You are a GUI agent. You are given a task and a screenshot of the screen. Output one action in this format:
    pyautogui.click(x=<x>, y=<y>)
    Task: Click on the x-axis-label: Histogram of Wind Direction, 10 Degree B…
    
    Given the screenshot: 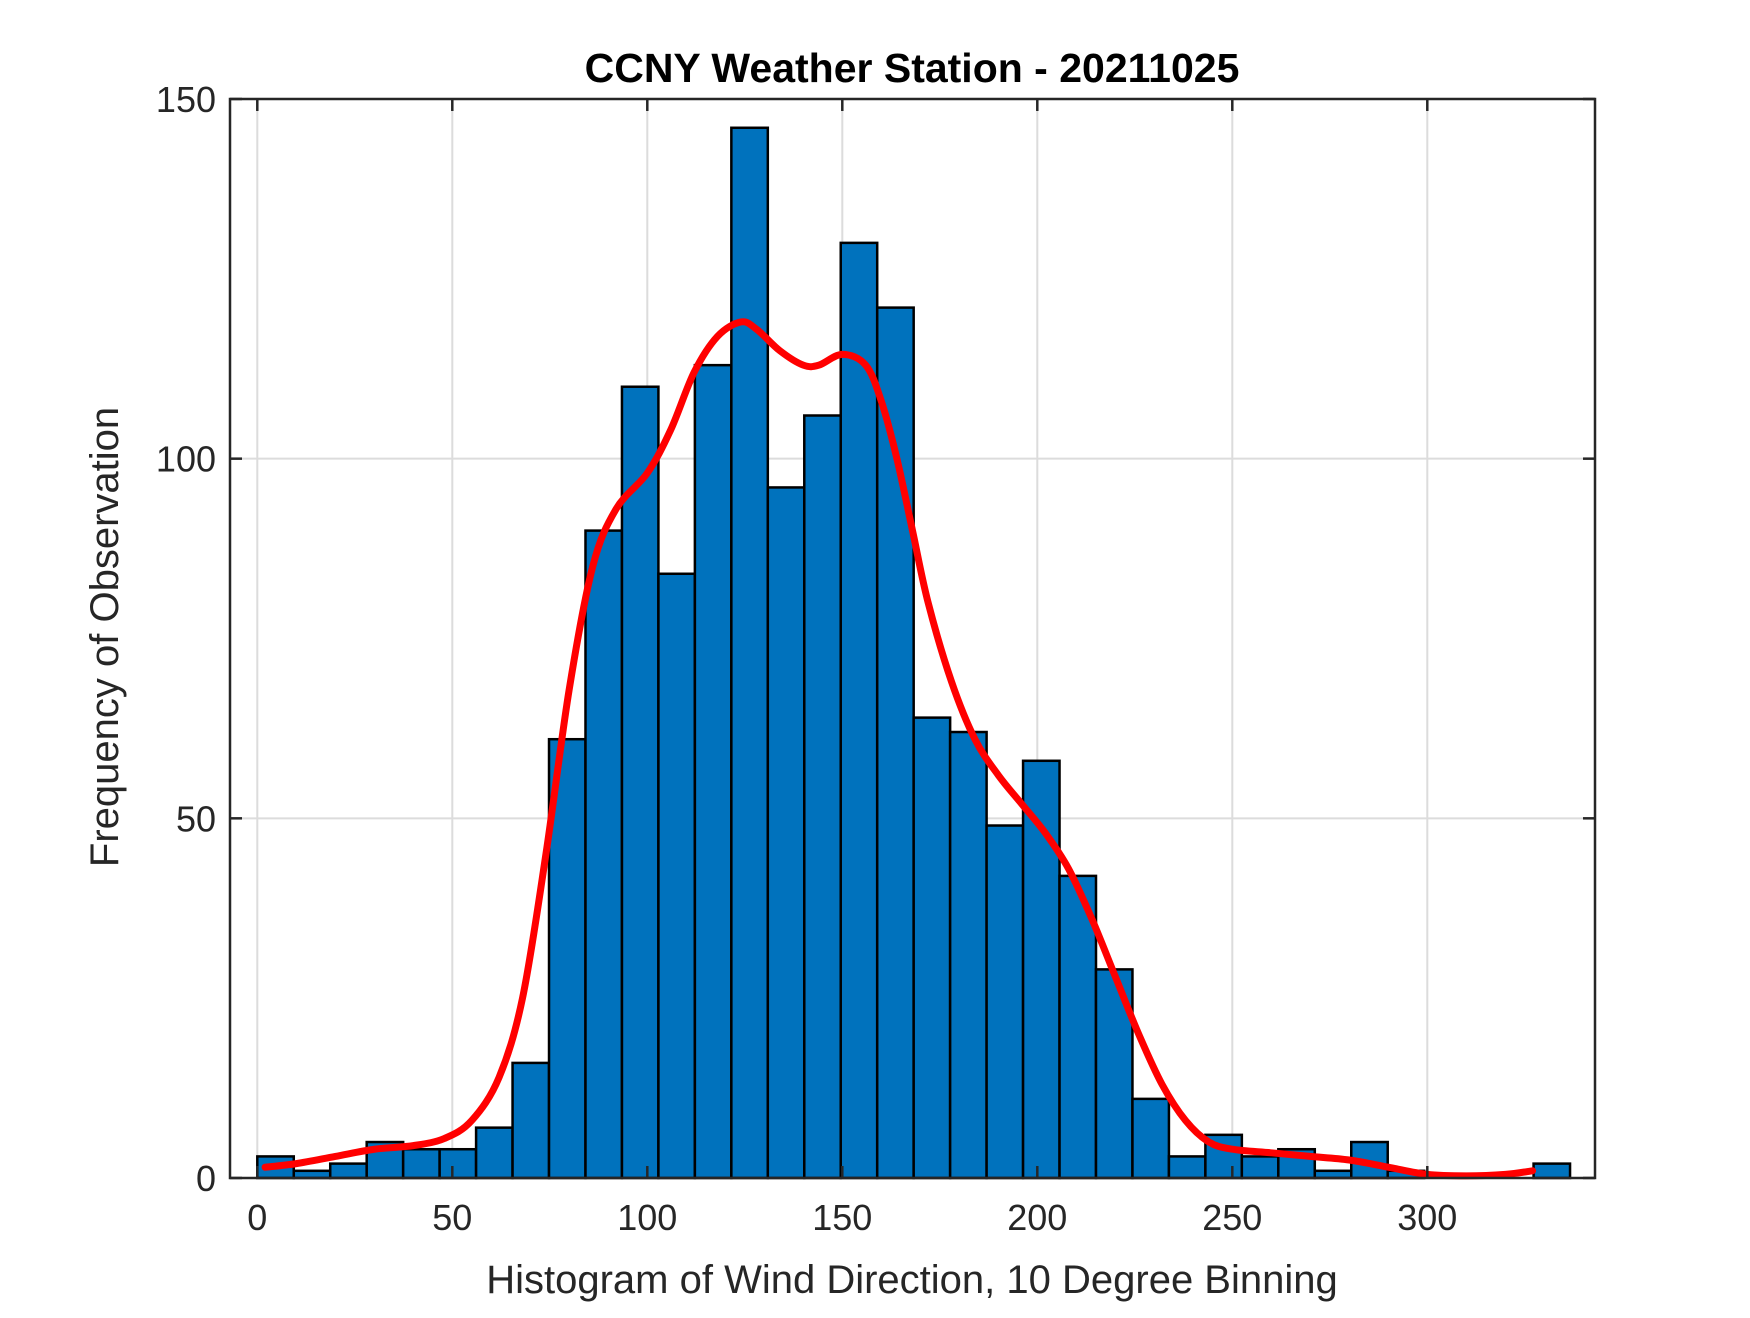 What is the action you would take?
    pyautogui.click(x=912, y=1280)
    